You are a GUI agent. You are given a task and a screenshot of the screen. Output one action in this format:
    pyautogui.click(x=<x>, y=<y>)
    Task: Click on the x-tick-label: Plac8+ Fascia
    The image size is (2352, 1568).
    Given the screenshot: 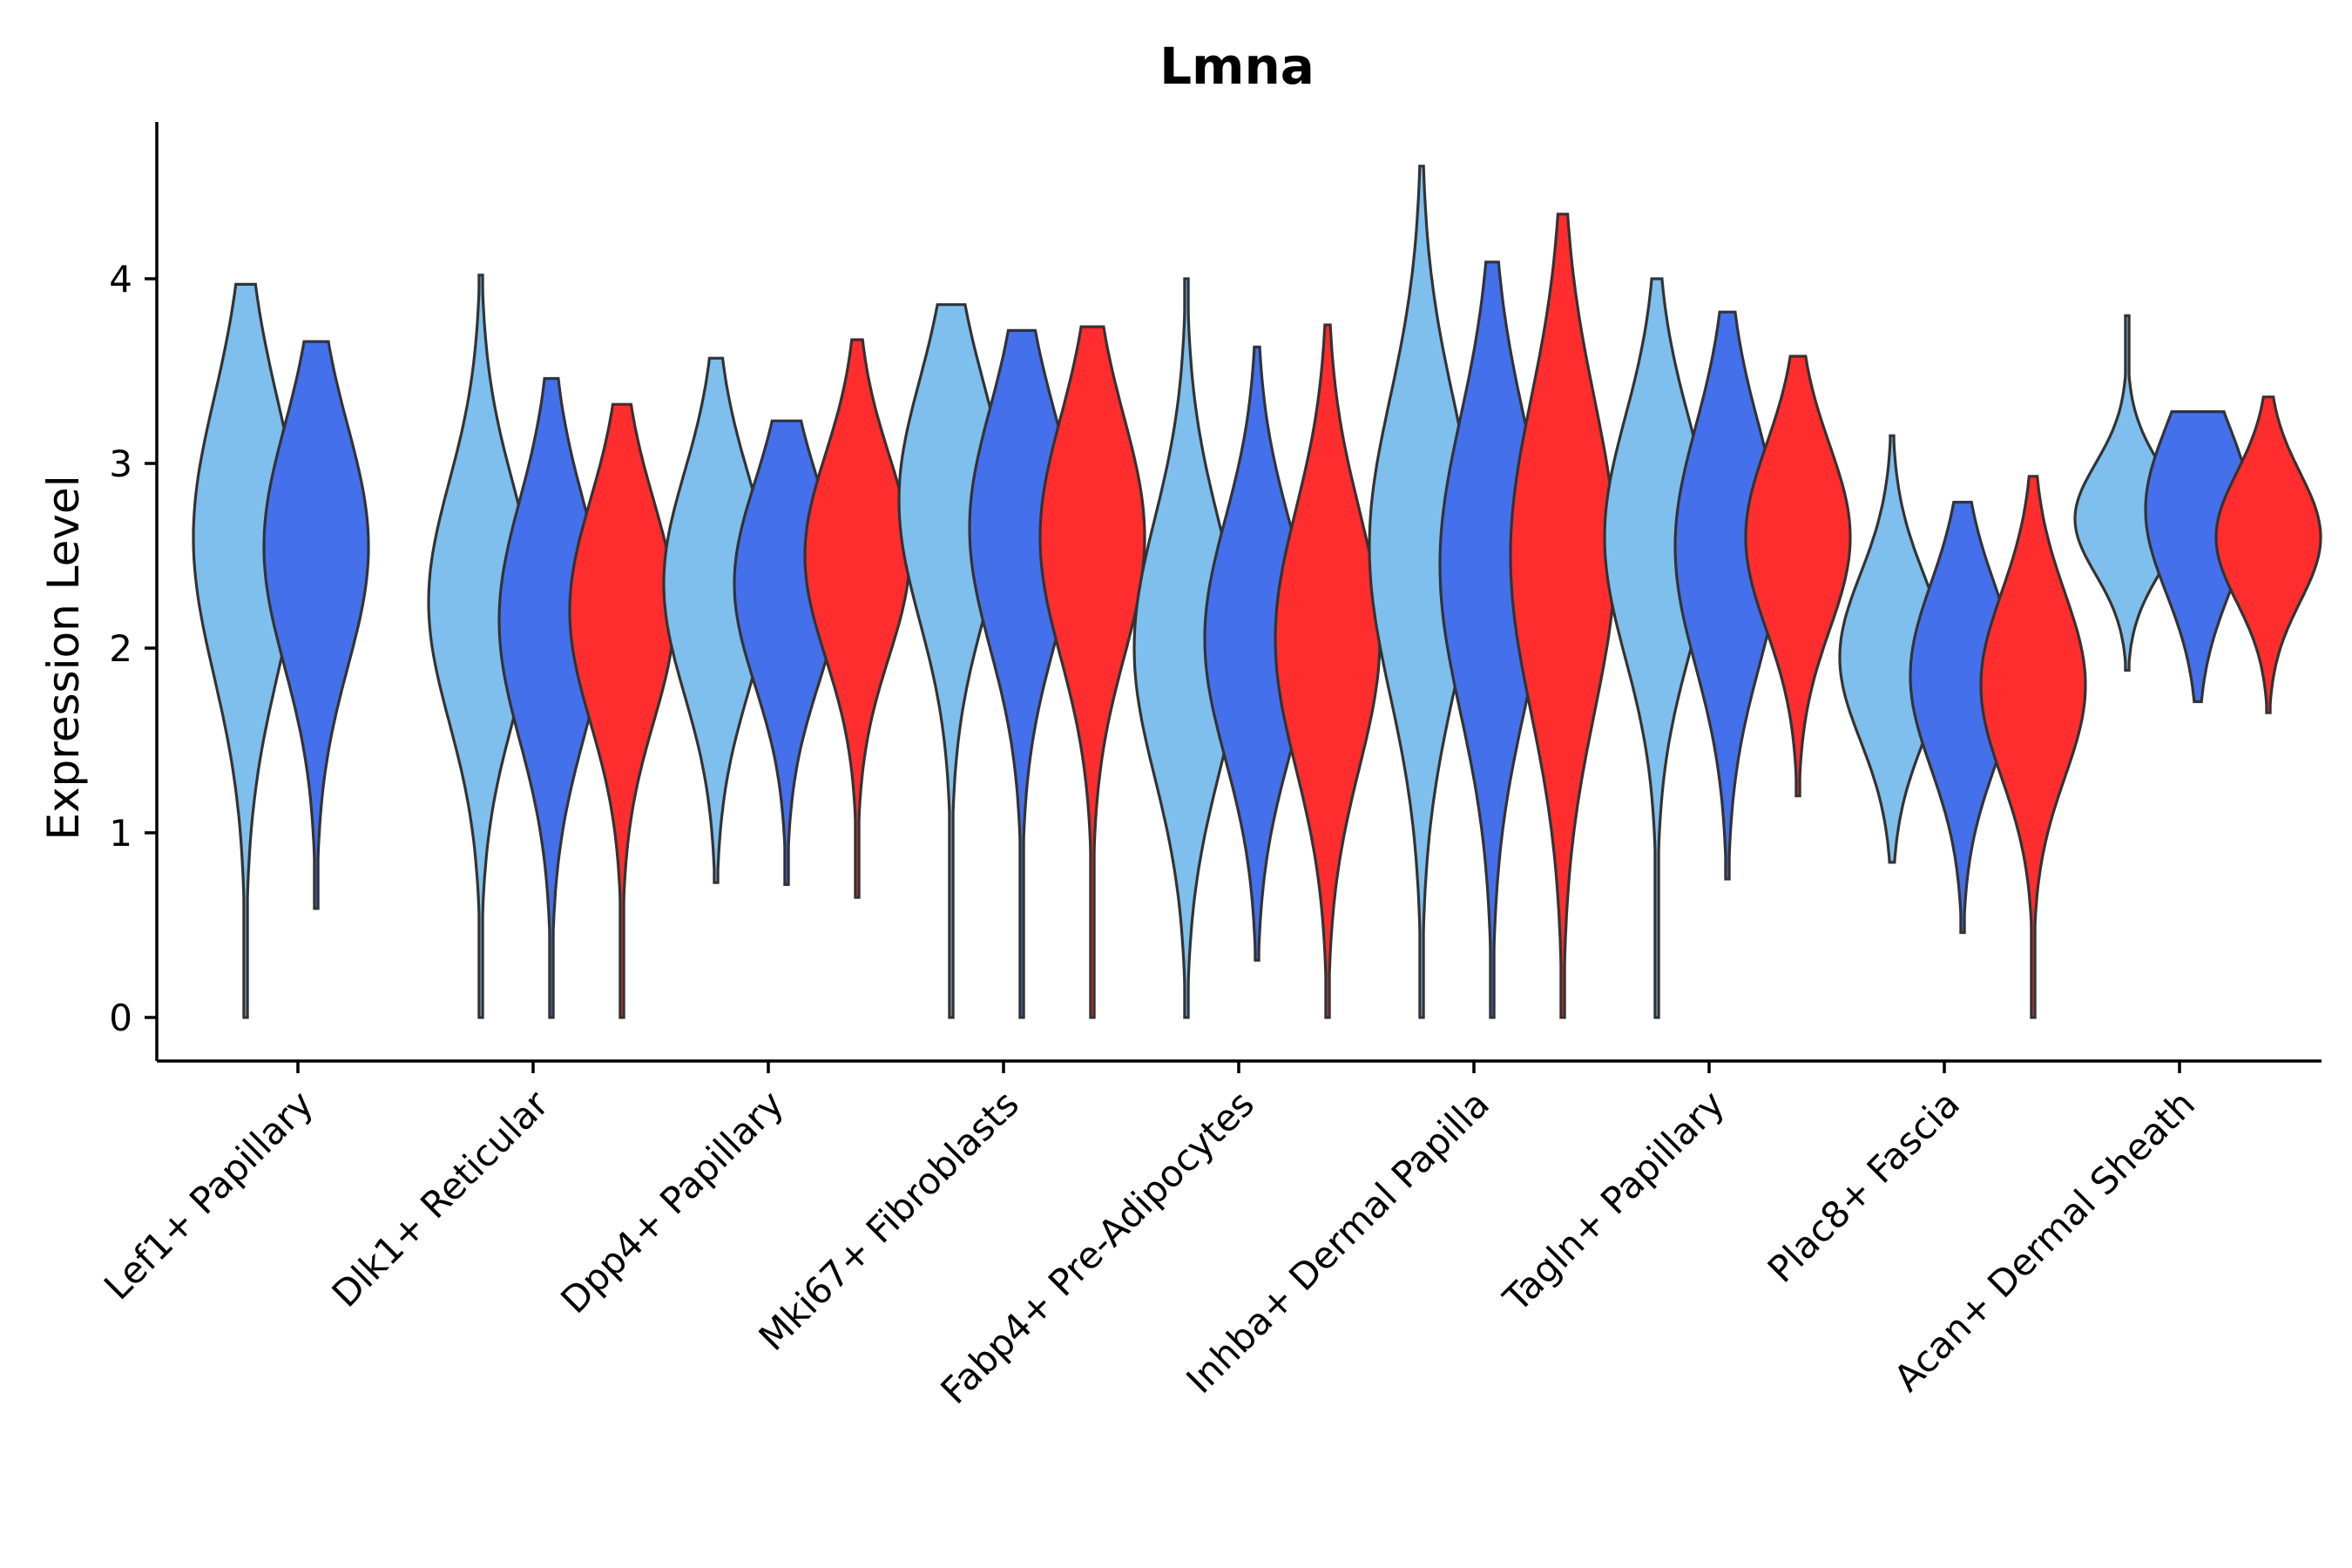 What is the action you would take?
    pyautogui.click(x=1864, y=1186)
    